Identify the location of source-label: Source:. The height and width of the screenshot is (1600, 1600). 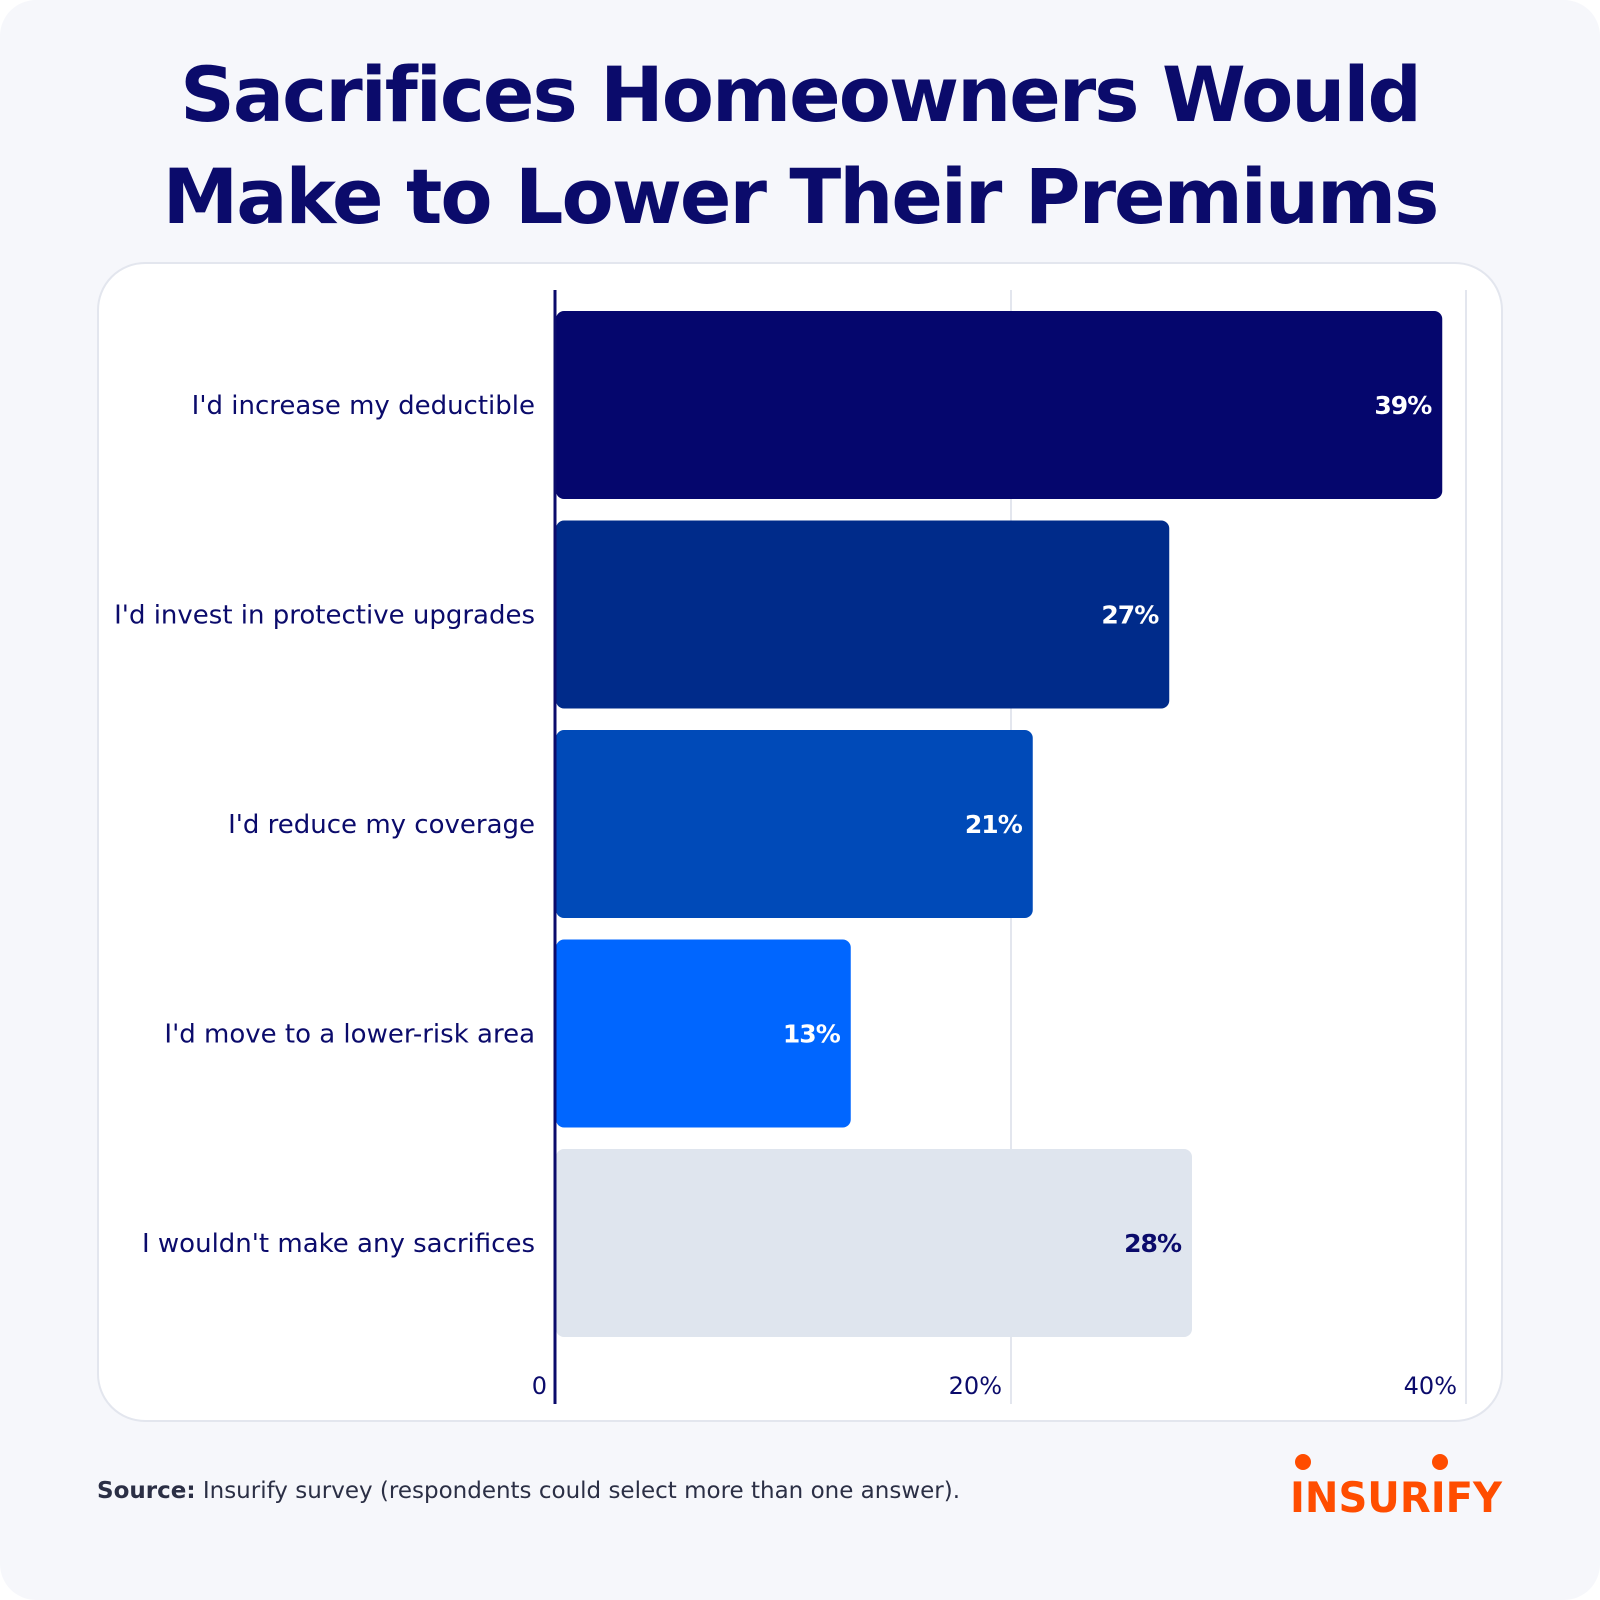
(146, 1491).